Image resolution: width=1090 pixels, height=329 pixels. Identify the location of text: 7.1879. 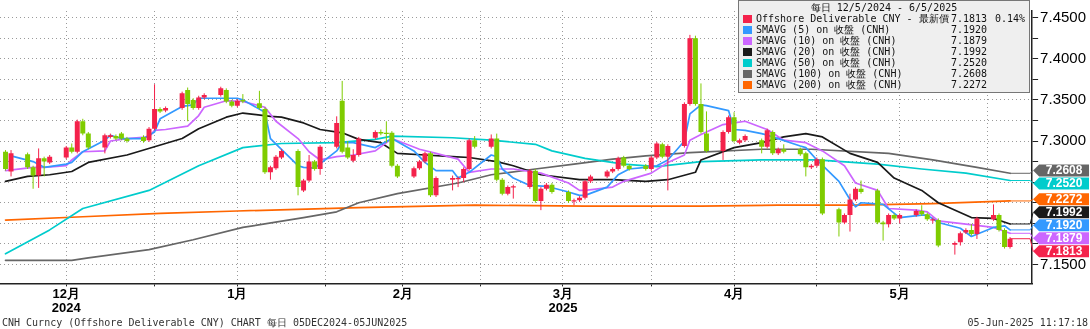
(968, 40).